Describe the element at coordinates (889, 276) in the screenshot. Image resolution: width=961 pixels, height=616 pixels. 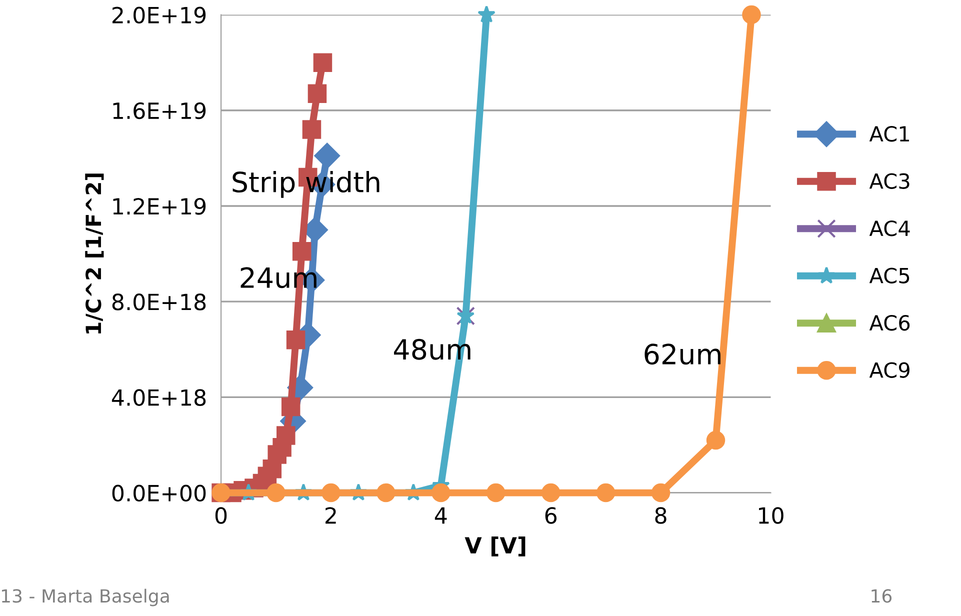
I see `legend-label: AC5` at that location.